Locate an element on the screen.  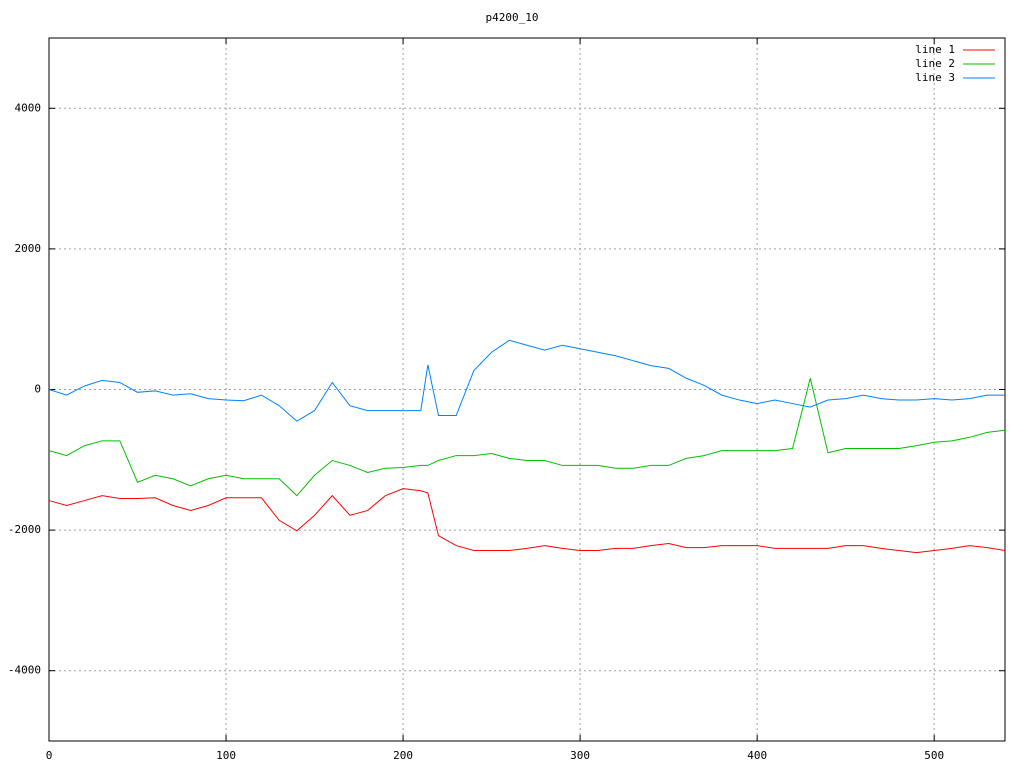
x-tick-label: 200 is located at coordinates (403, 755).